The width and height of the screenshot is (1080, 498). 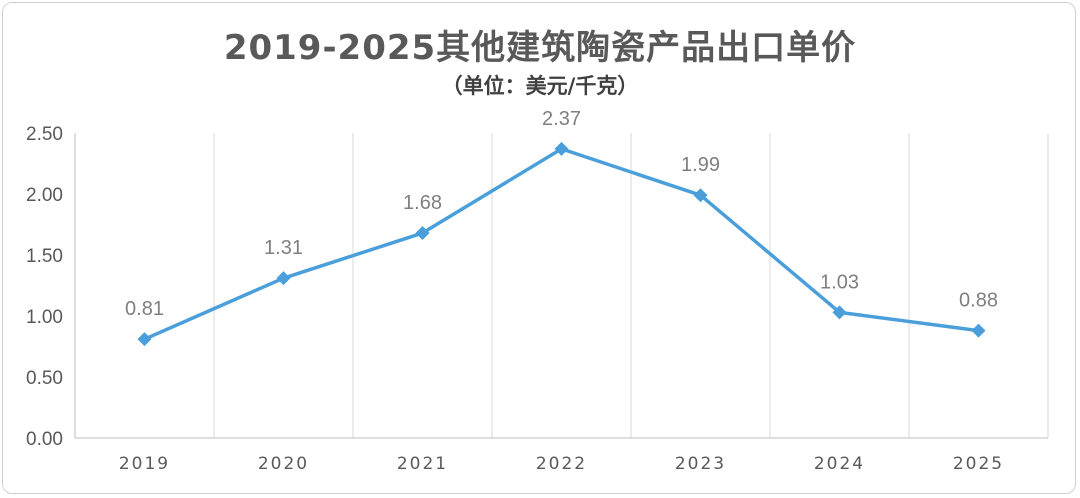 What do you see at coordinates (700, 464) in the screenshot?
I see `x-tick-label: 2023` at bounding box center [700, 464].